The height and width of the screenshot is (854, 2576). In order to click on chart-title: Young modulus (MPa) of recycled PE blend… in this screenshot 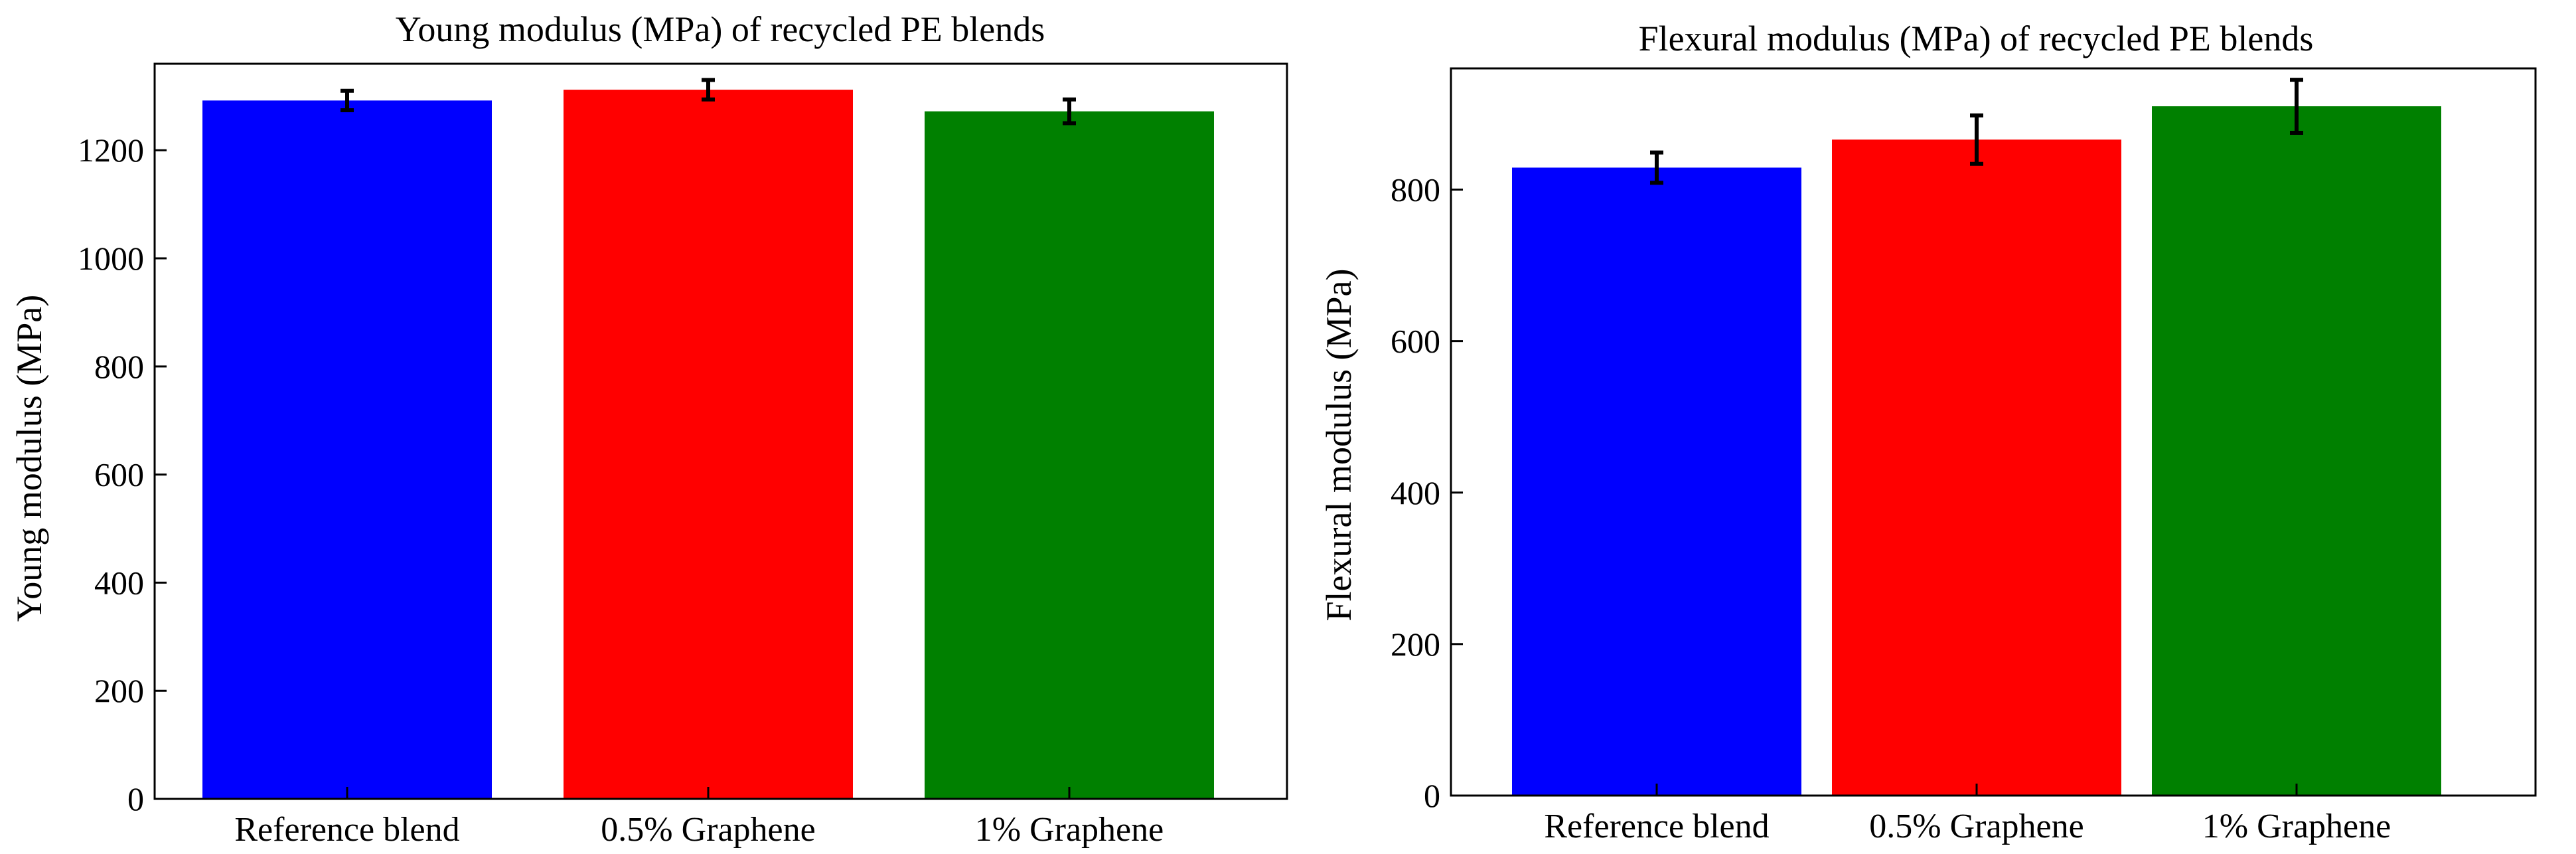, I will do `click(721, 29)`.